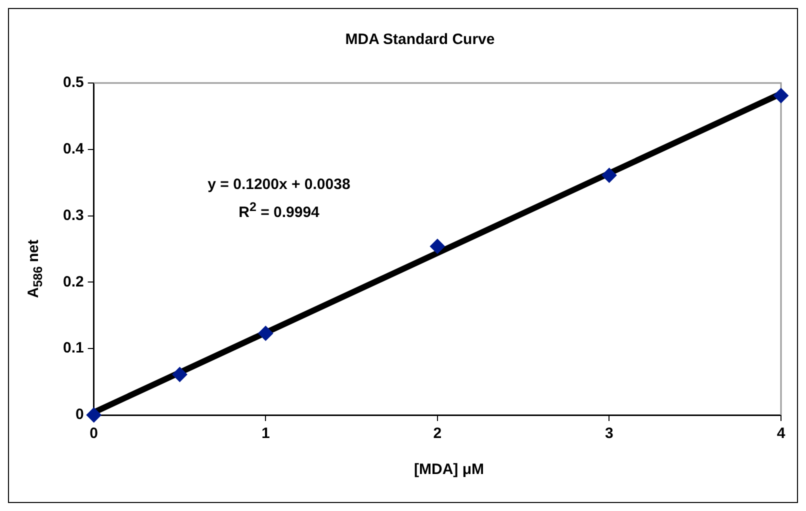  Describe the element at coordinates (73, 348) in the screenshot. I see `y-tick-label: 0.1` at that location.